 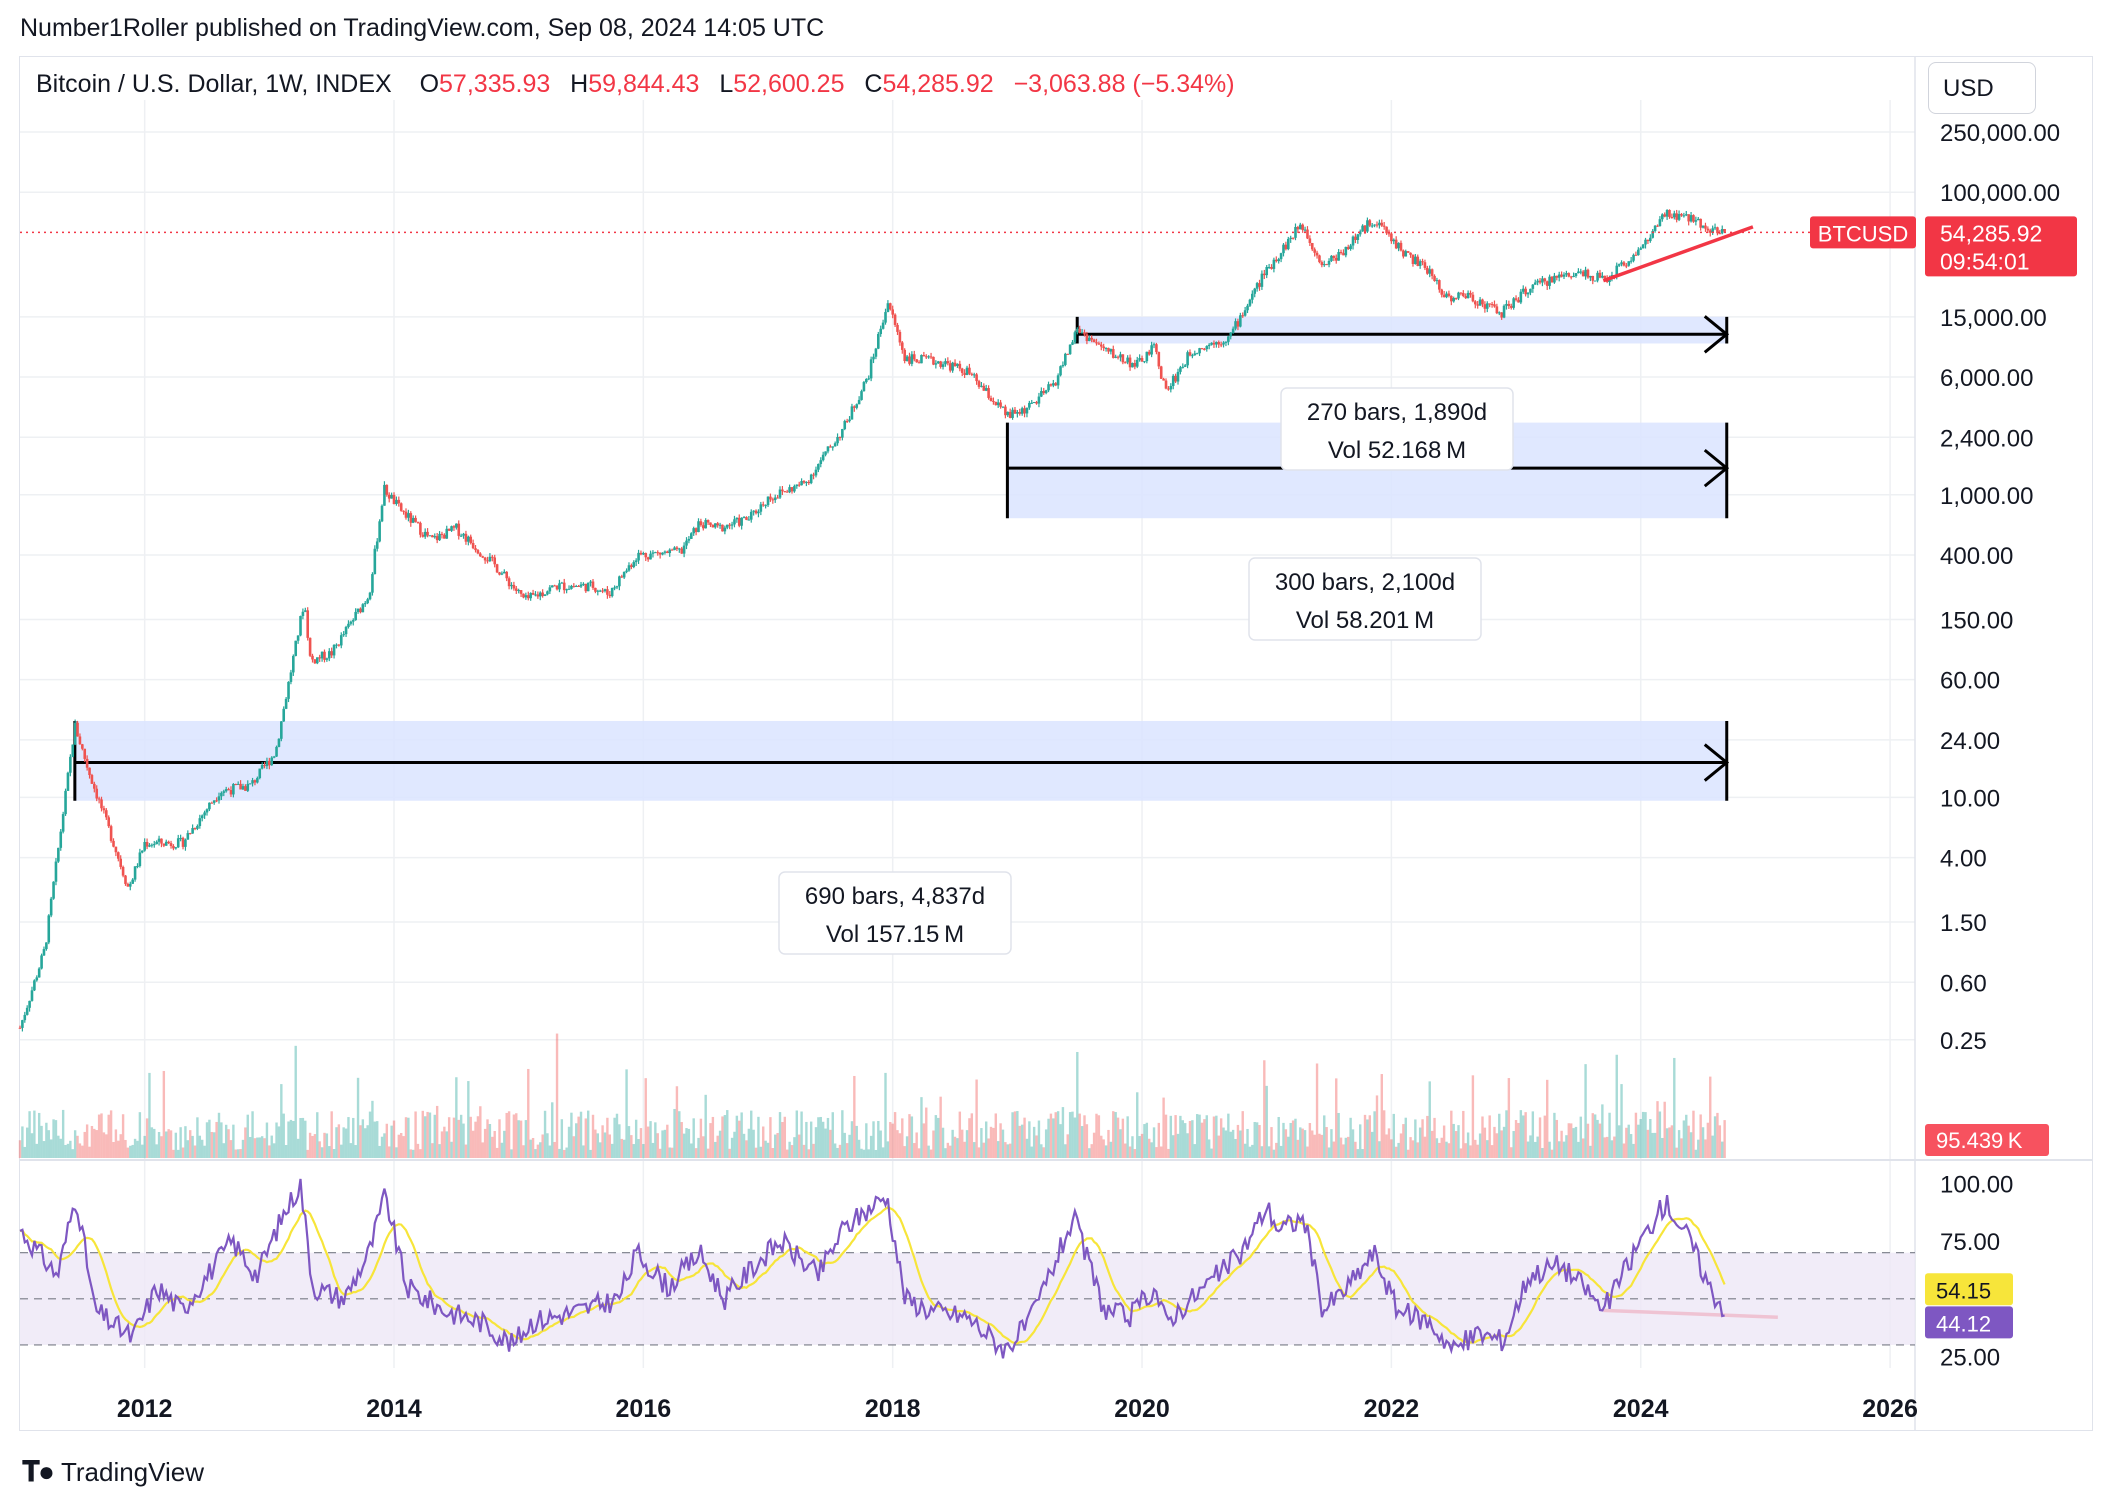 I want to click on symbol-name: Bitcoin / U.S. Dollar, 1W, INDEX, so click(x=214, y=84).